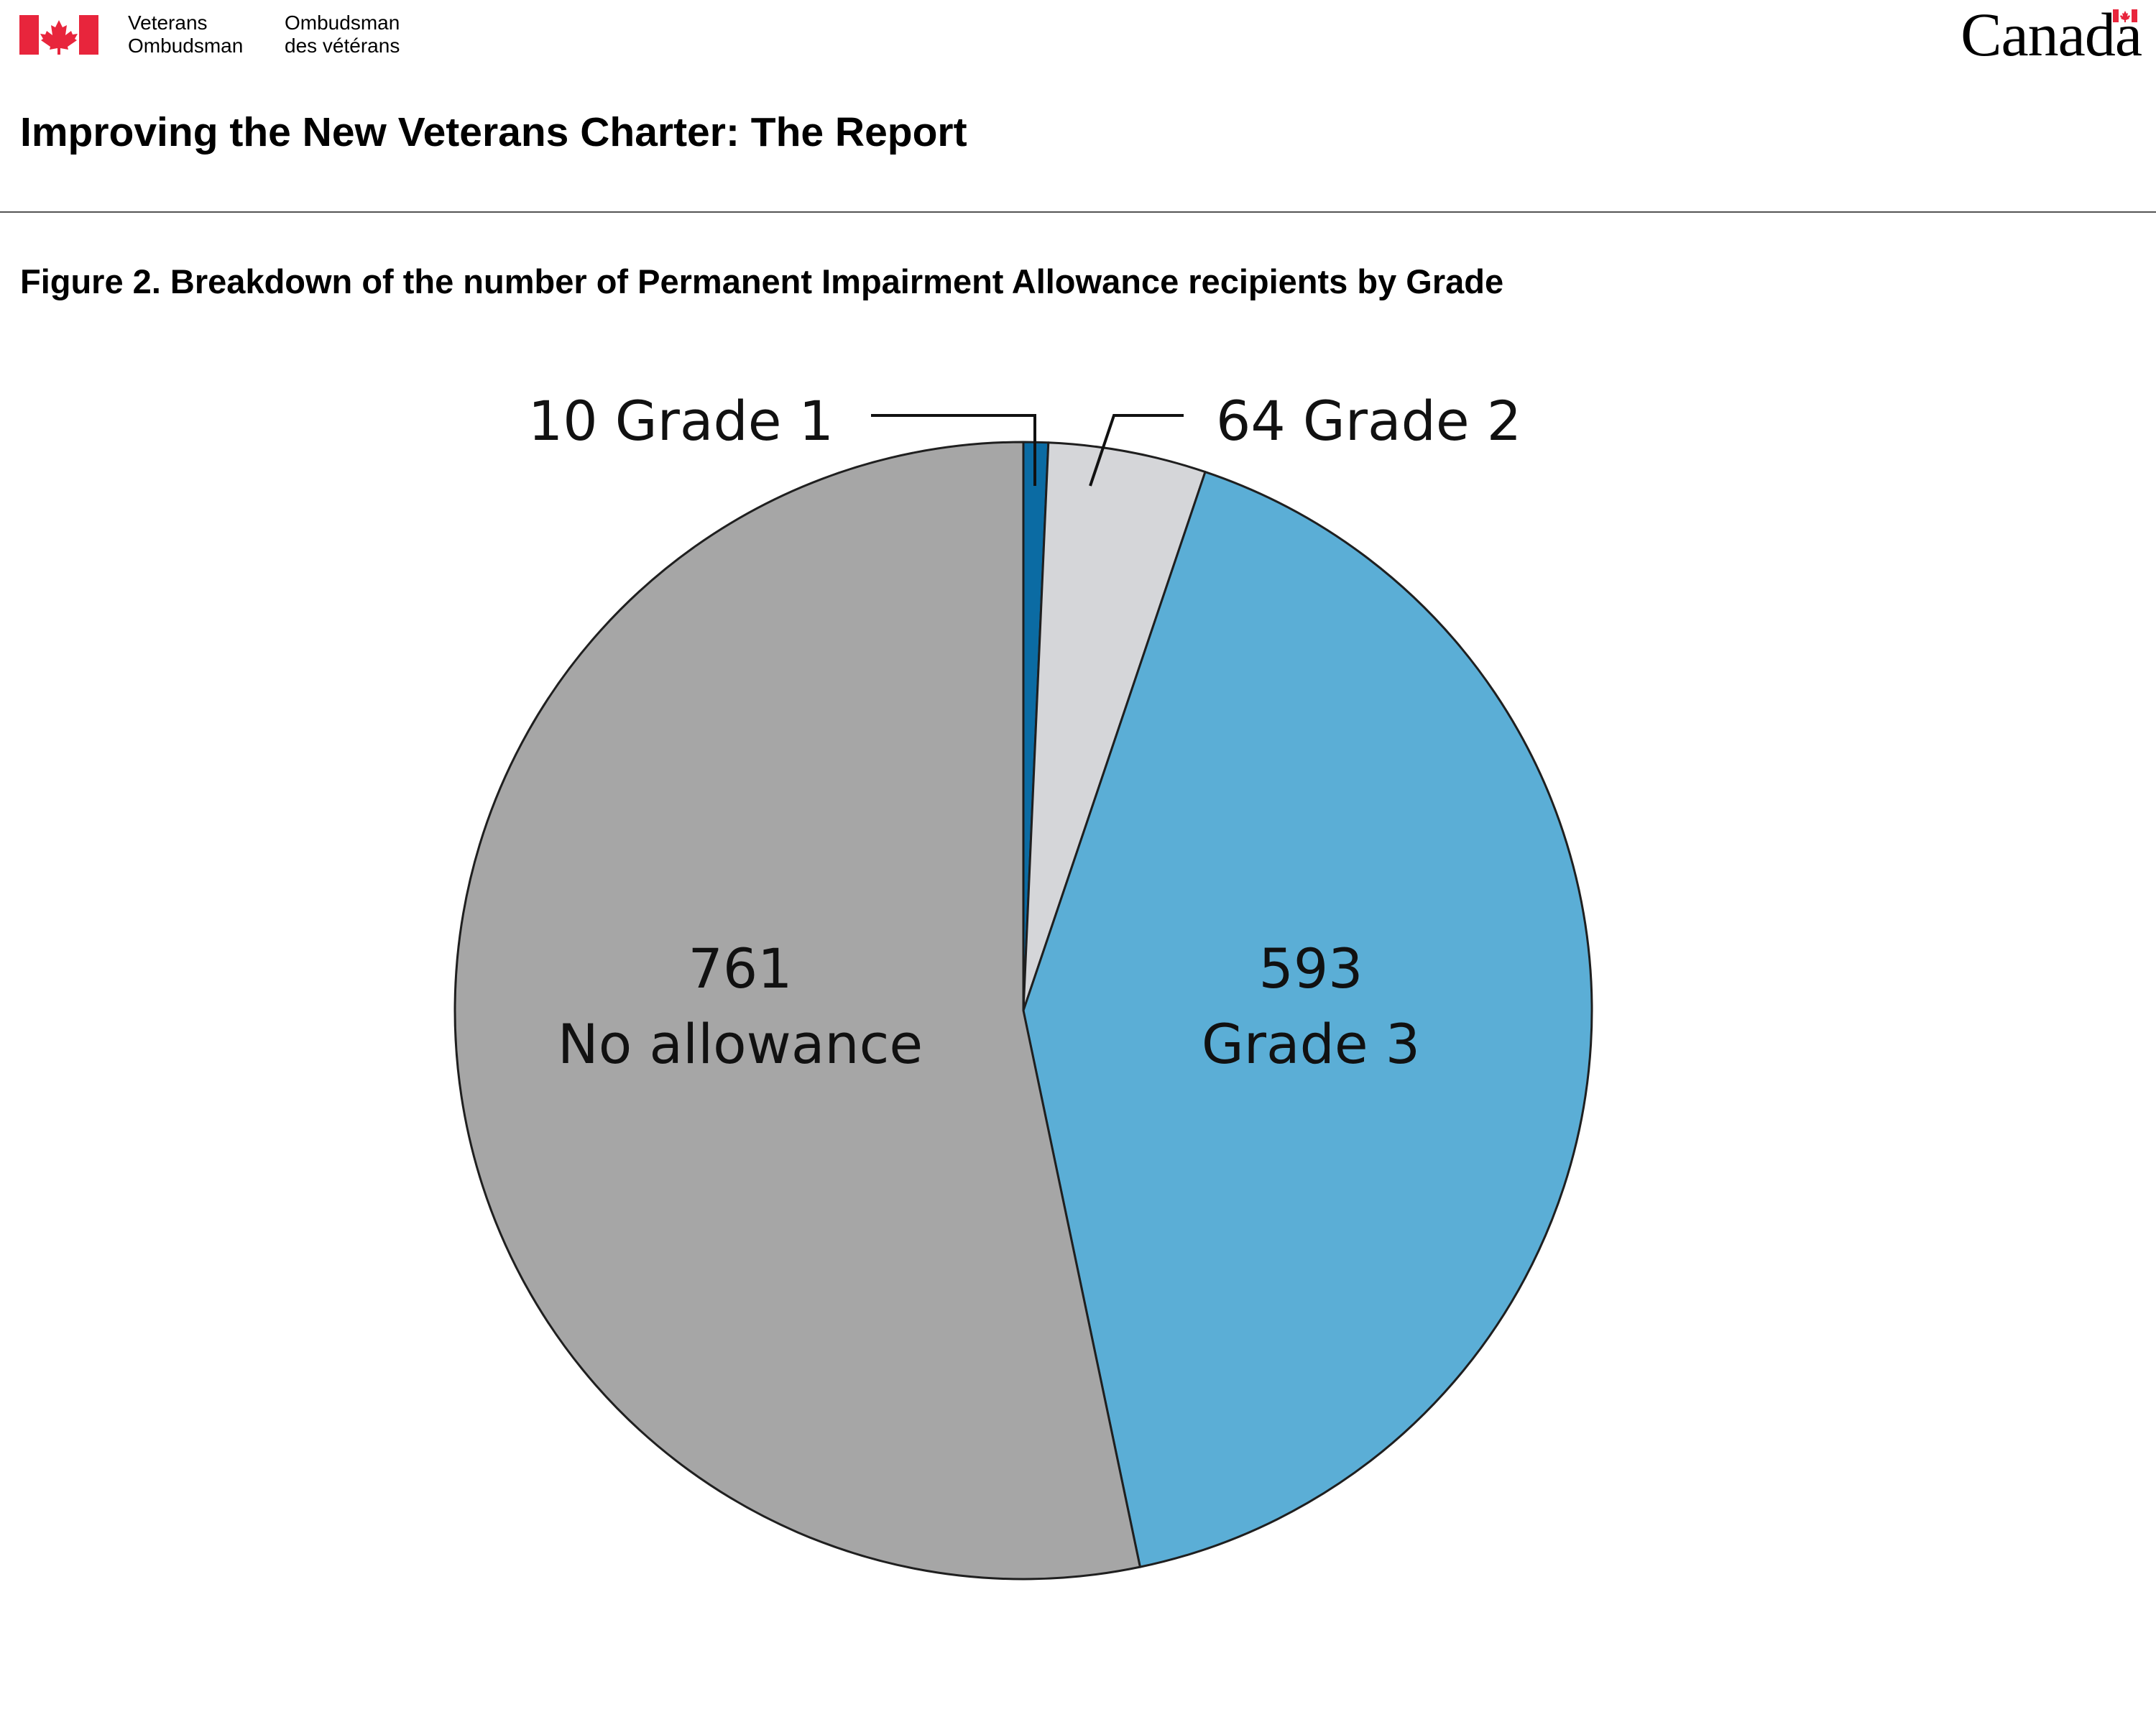  I want to click on header-divider, so click(1078, 212).